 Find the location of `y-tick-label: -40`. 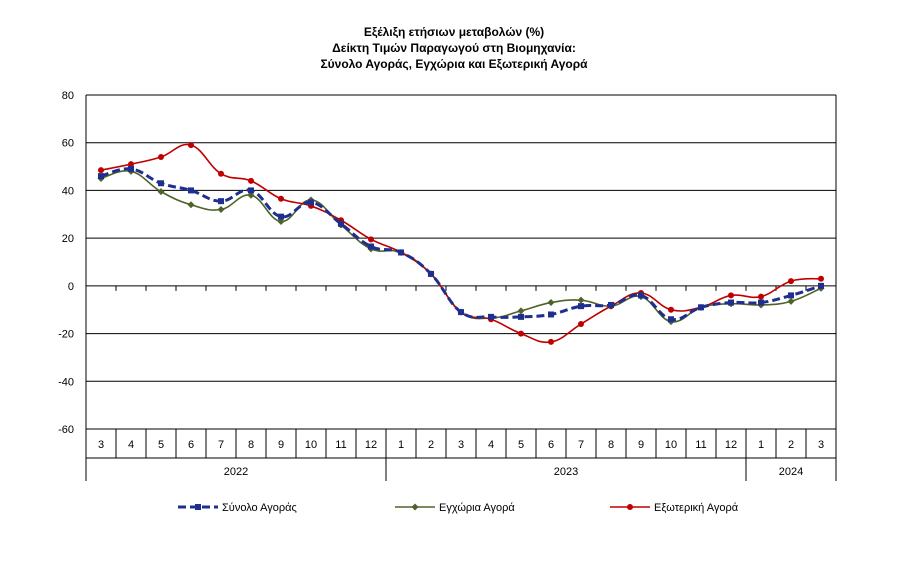

y-tick-label: -40 is located at coordinates (66, 382).